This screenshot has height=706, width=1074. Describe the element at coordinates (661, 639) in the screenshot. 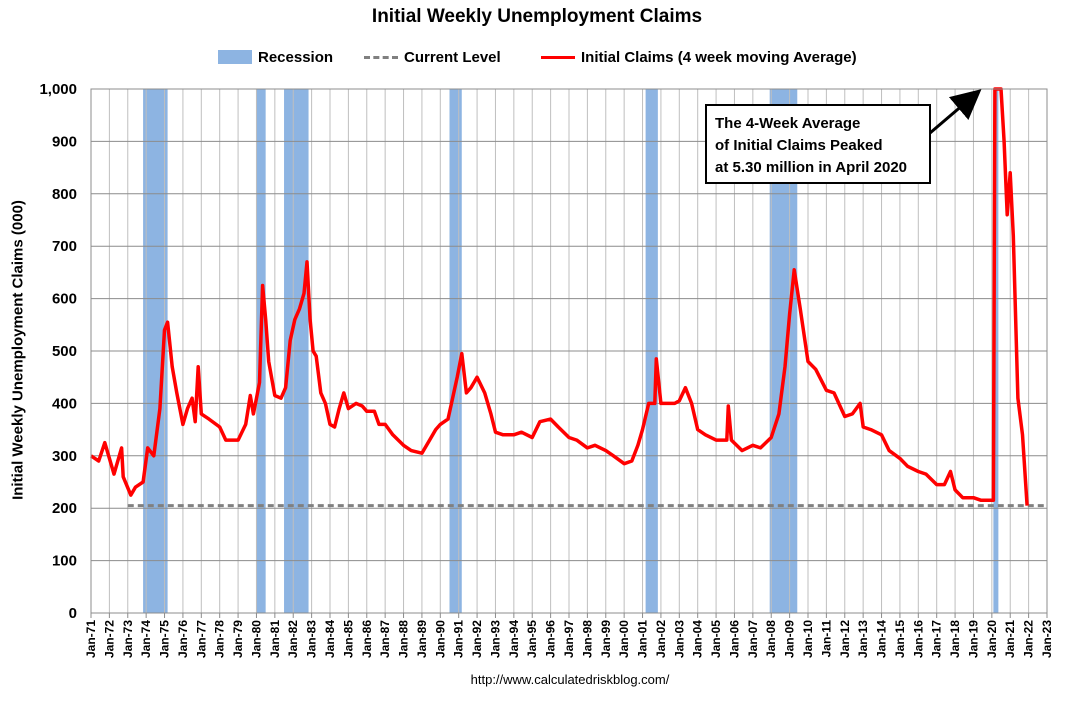

I see `x-tick-label: Jan-02` at that location.